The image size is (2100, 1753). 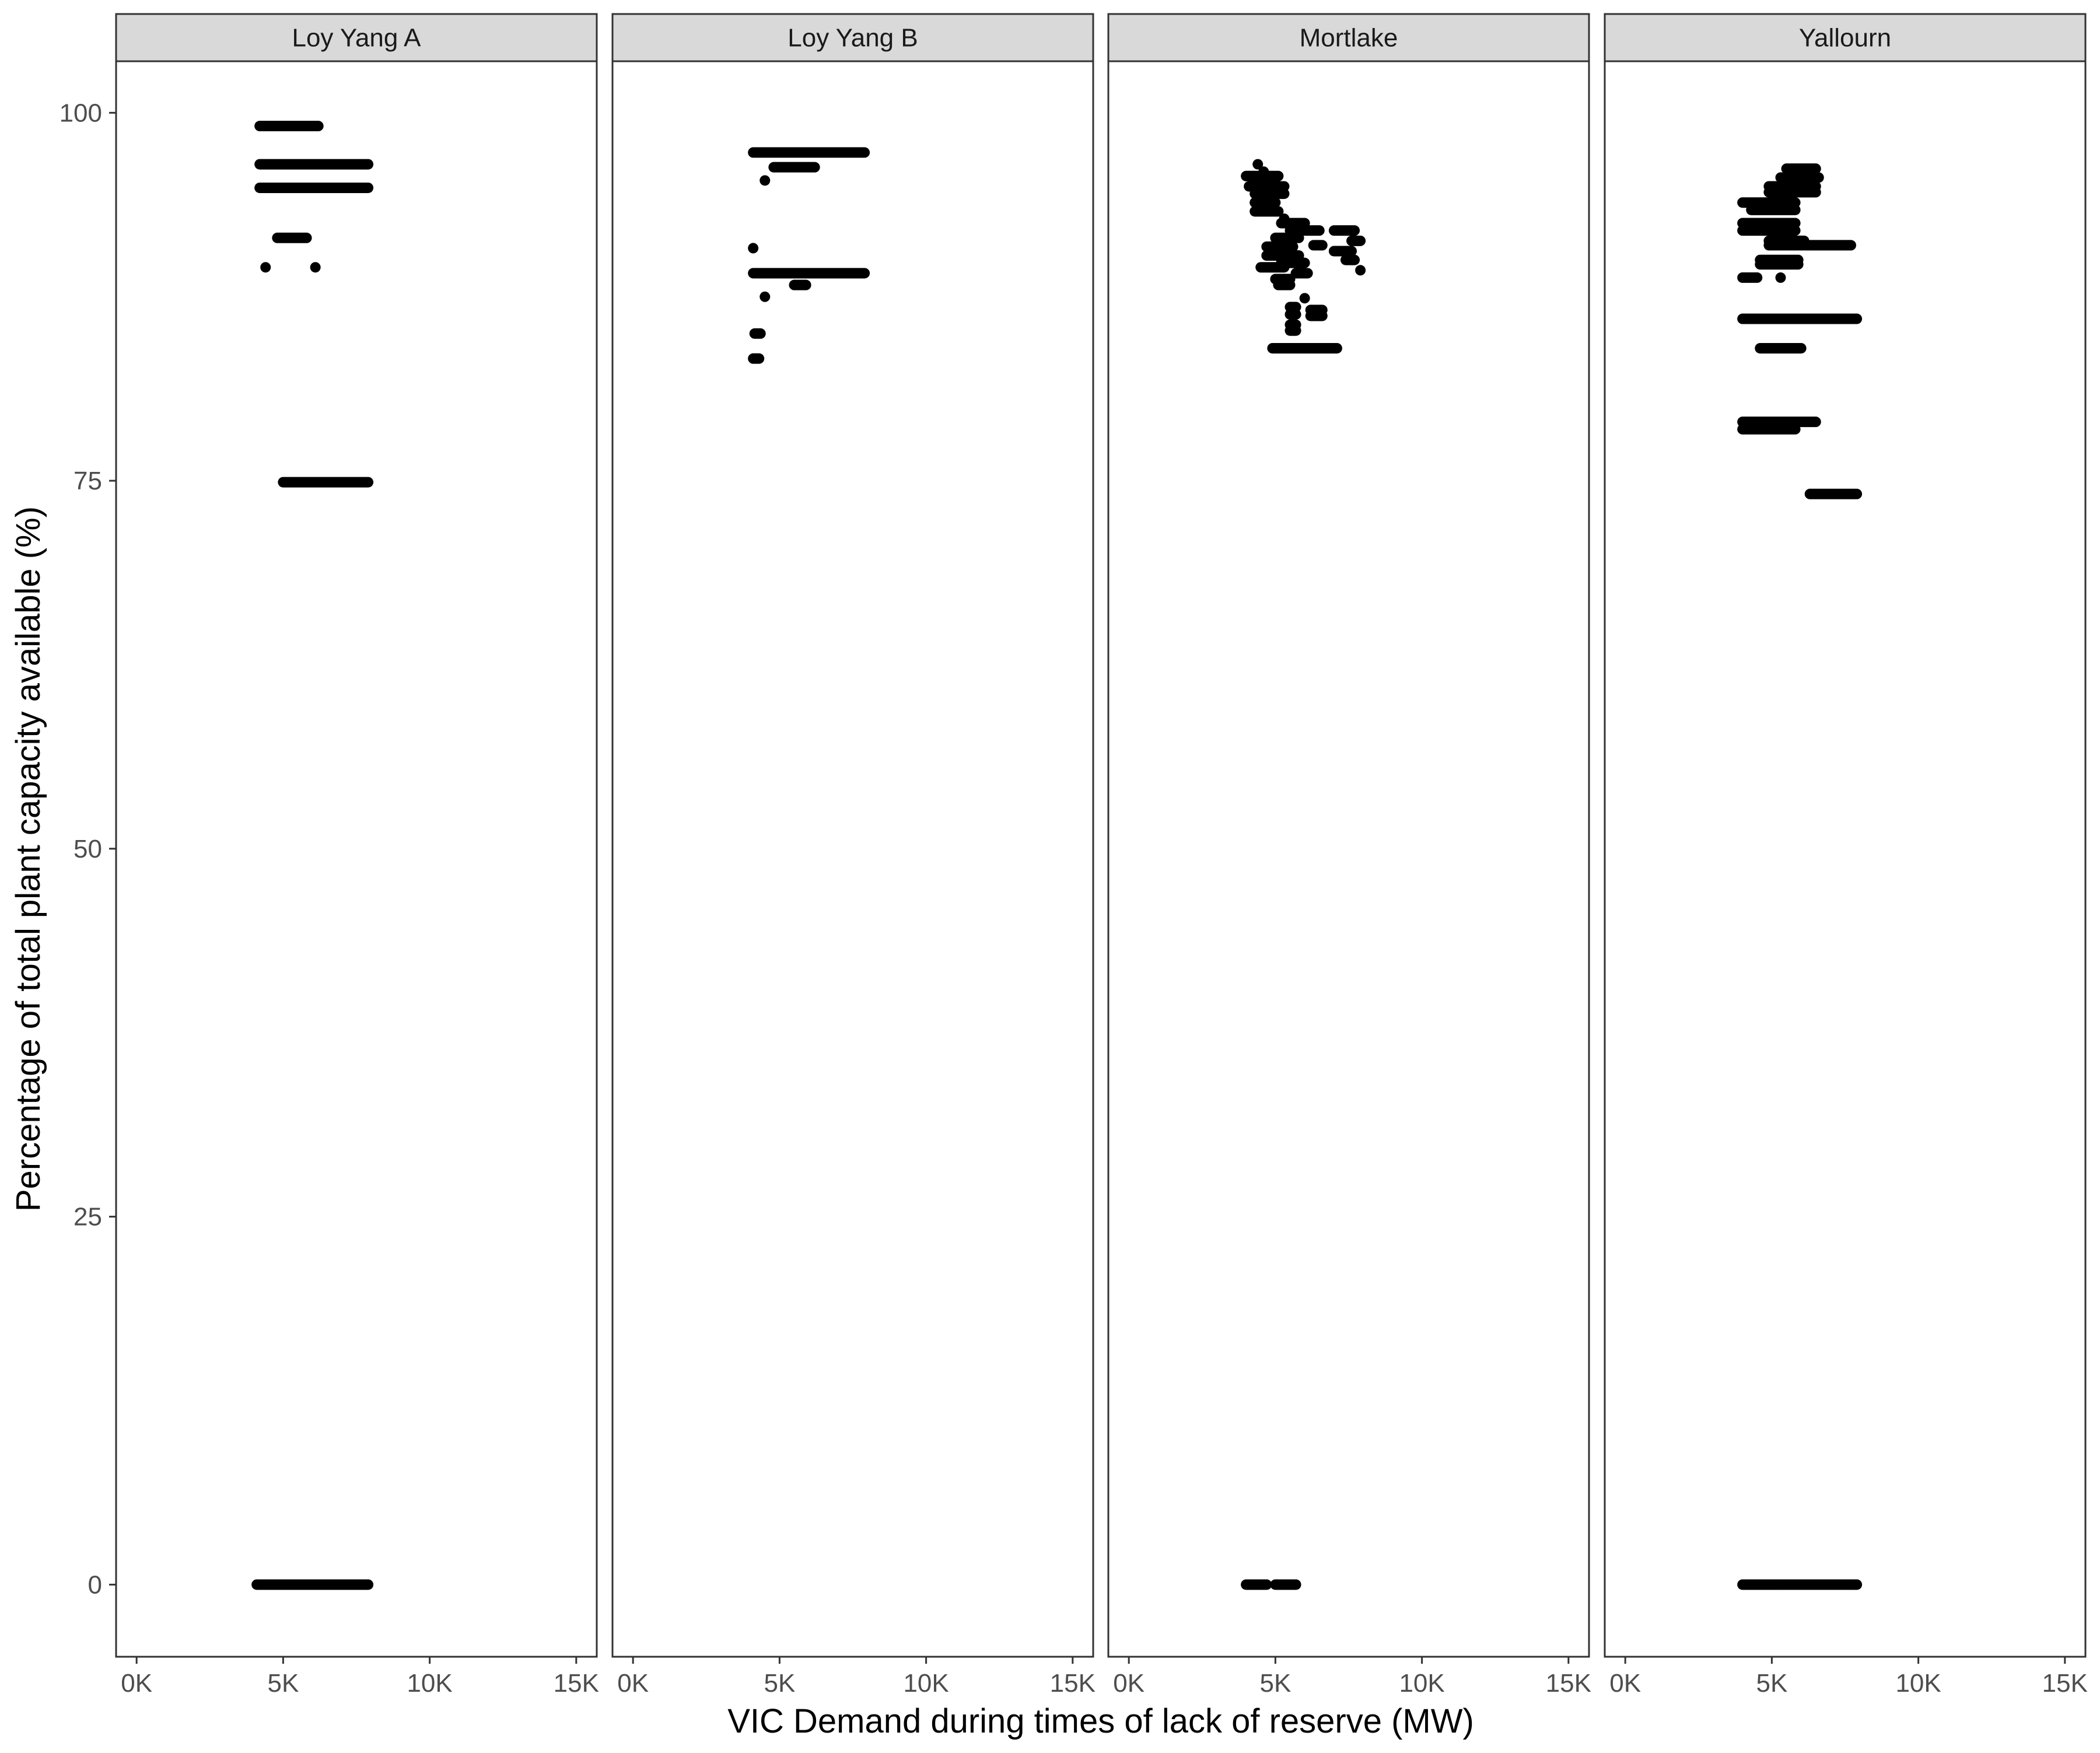 I want to click on y-tick-label: 75, so click(x=88, y=481).